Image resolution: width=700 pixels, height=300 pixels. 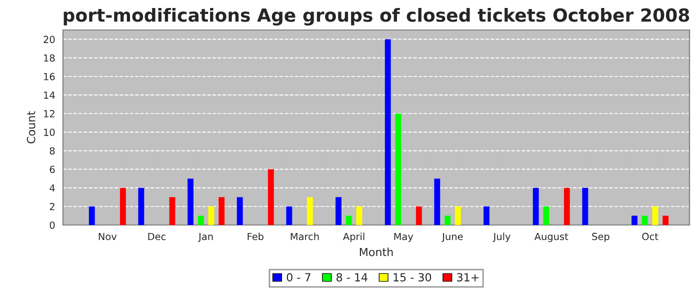 I want to click on y-tick-label: 18, so click(x=49, y=58).